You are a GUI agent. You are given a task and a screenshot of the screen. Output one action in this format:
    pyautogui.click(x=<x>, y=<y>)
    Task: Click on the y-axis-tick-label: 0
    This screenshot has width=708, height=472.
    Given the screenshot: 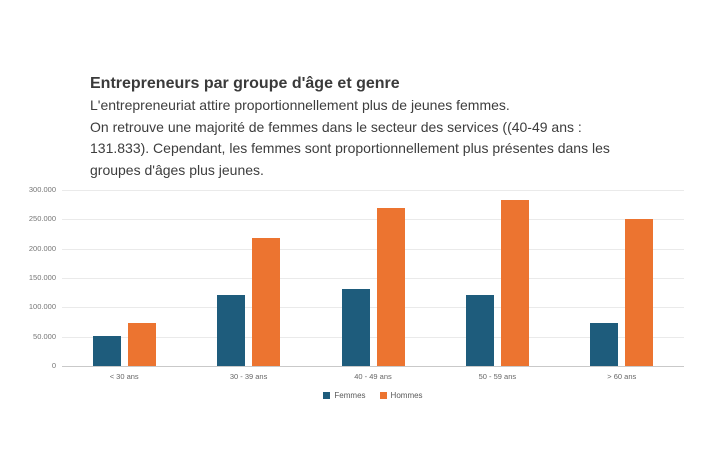 What is the action you would take?
    pyautogui.click(x=53, y=365)
    